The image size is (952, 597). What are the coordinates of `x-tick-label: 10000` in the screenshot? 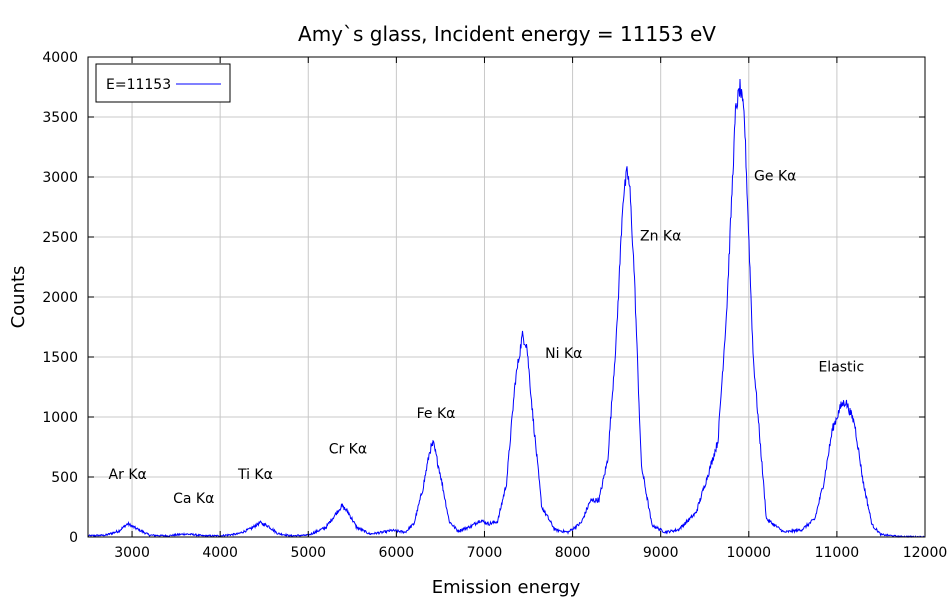 It's located at (749, 553).